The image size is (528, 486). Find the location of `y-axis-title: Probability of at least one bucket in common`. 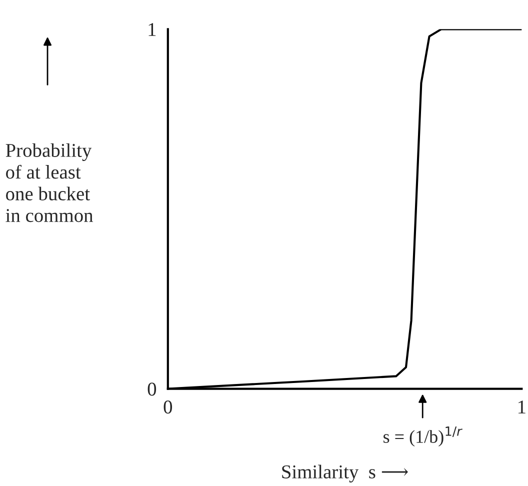

y-axis-title: Probability of at least one bucket in common is located at coordinates (50, 182).